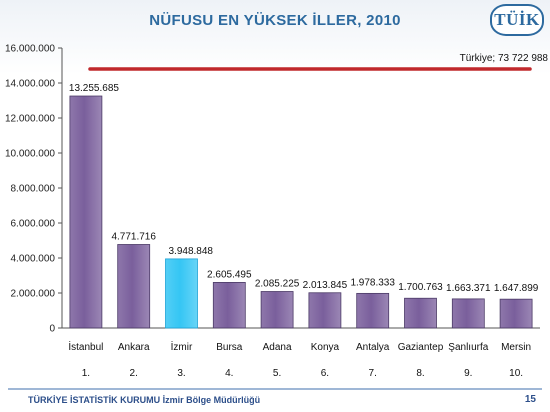 This screenshot has height=412, width=550. What do you see at coordinates (134, 373) in the screenshot?
I see `rank-label: 2.` at bounding box center [134, 373].